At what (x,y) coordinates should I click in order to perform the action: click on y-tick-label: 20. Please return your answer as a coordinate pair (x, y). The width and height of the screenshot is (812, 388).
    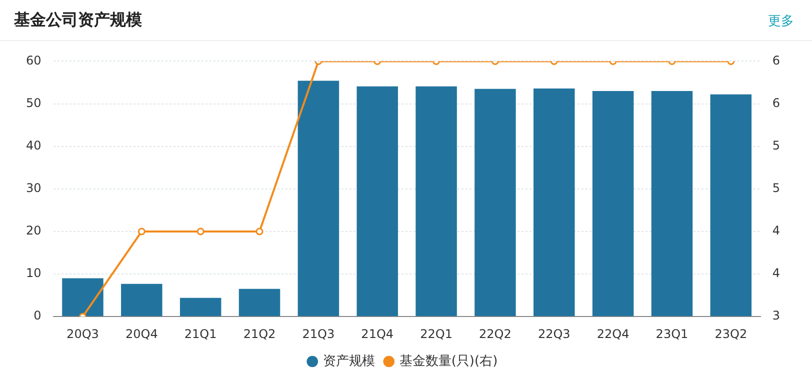
    Looking at the image, I should click on (34, 231).